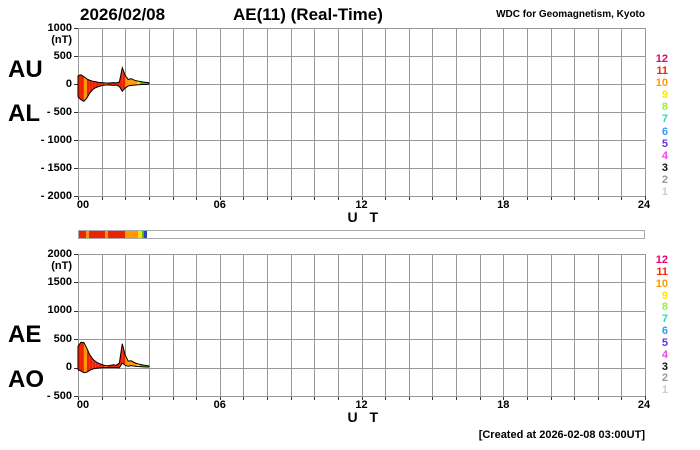 The image size is (700, 450). What do you see at coordinates (308, 14) in the screenshot?
I see `page-title: AE(11) (Real-Time)` at bounding box center [308, 14].